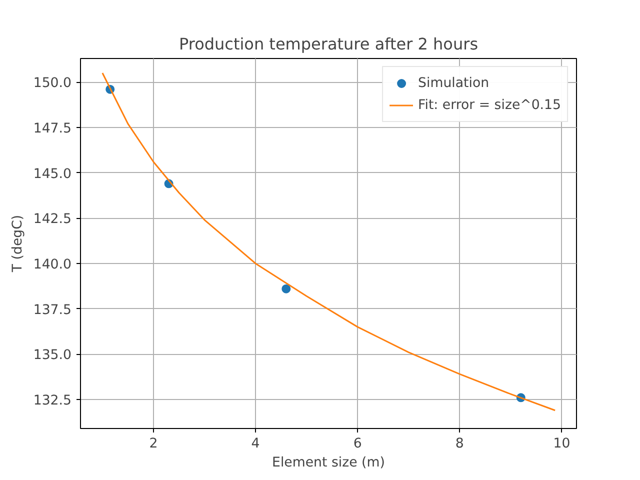 The image size is (640, 480). I want to click on x-tick-label: 8, so click(459, 444).